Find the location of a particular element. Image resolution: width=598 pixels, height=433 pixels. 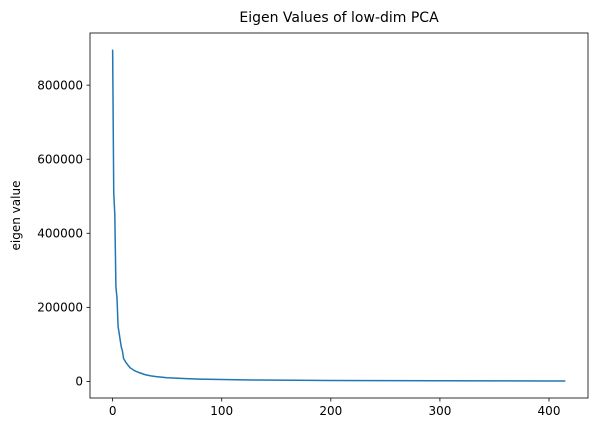

y-axis-label: eigen value is located at coordinates (16, 216).